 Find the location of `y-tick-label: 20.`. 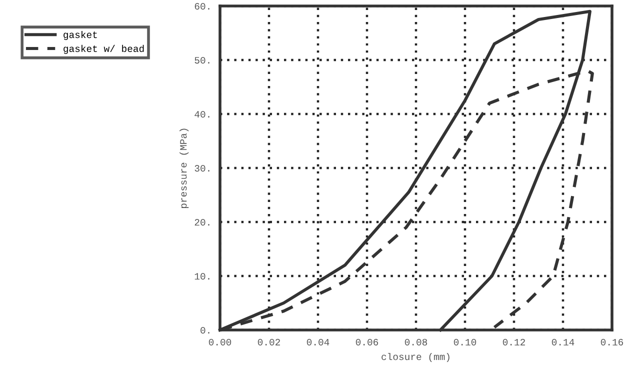

y-tick-label: 20. is located at coordinates (202, 222).